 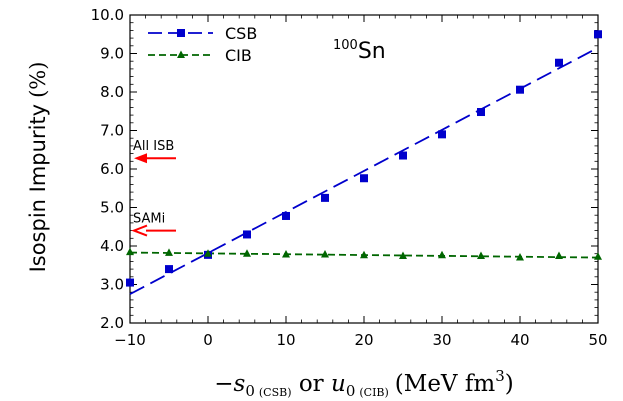 I want to click on legend-marker-cib, so click(x=181, y=54).